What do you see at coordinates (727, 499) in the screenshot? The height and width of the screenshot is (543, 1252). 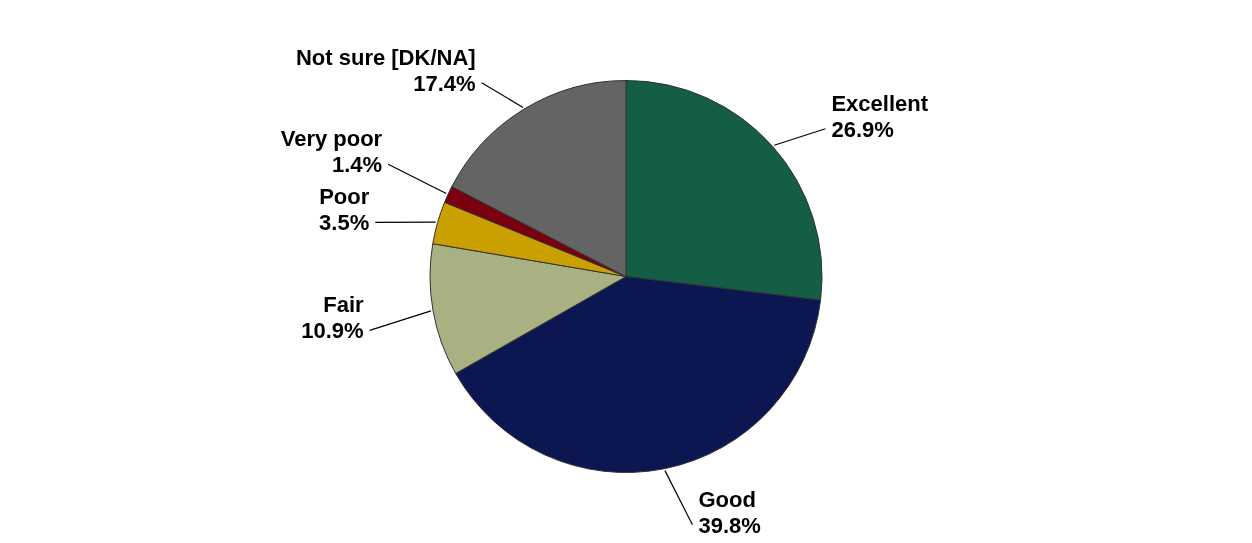 I see `slice-label: Good` at bounding box center [727, 499].